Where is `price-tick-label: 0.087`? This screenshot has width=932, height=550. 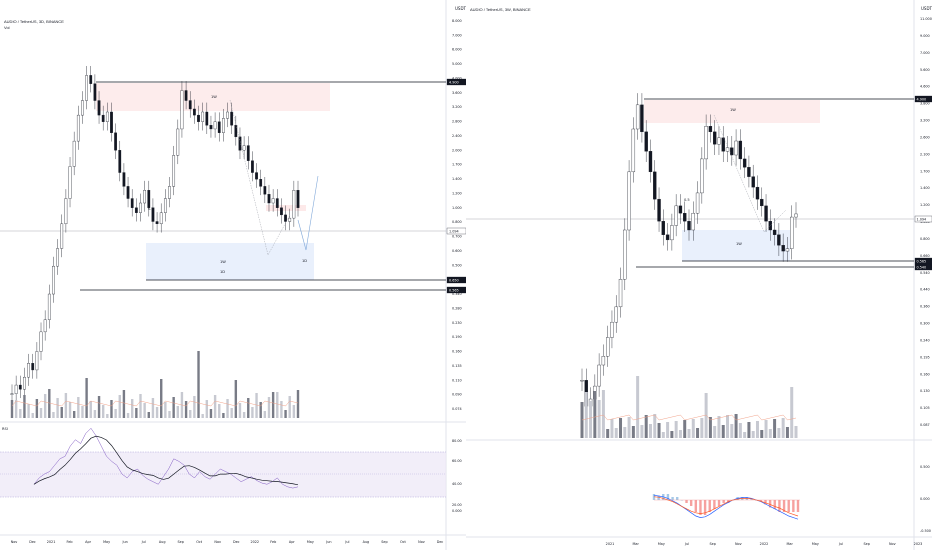 price-tick-label: 0.087 is located at coordinates (925, 425).